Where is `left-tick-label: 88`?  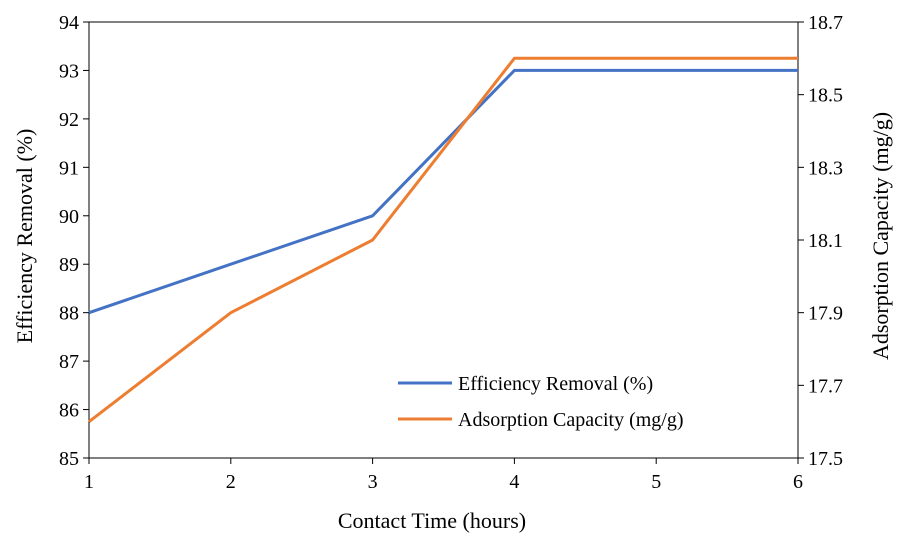 left-tick-label: 88 is located at coordinates (69, 314).